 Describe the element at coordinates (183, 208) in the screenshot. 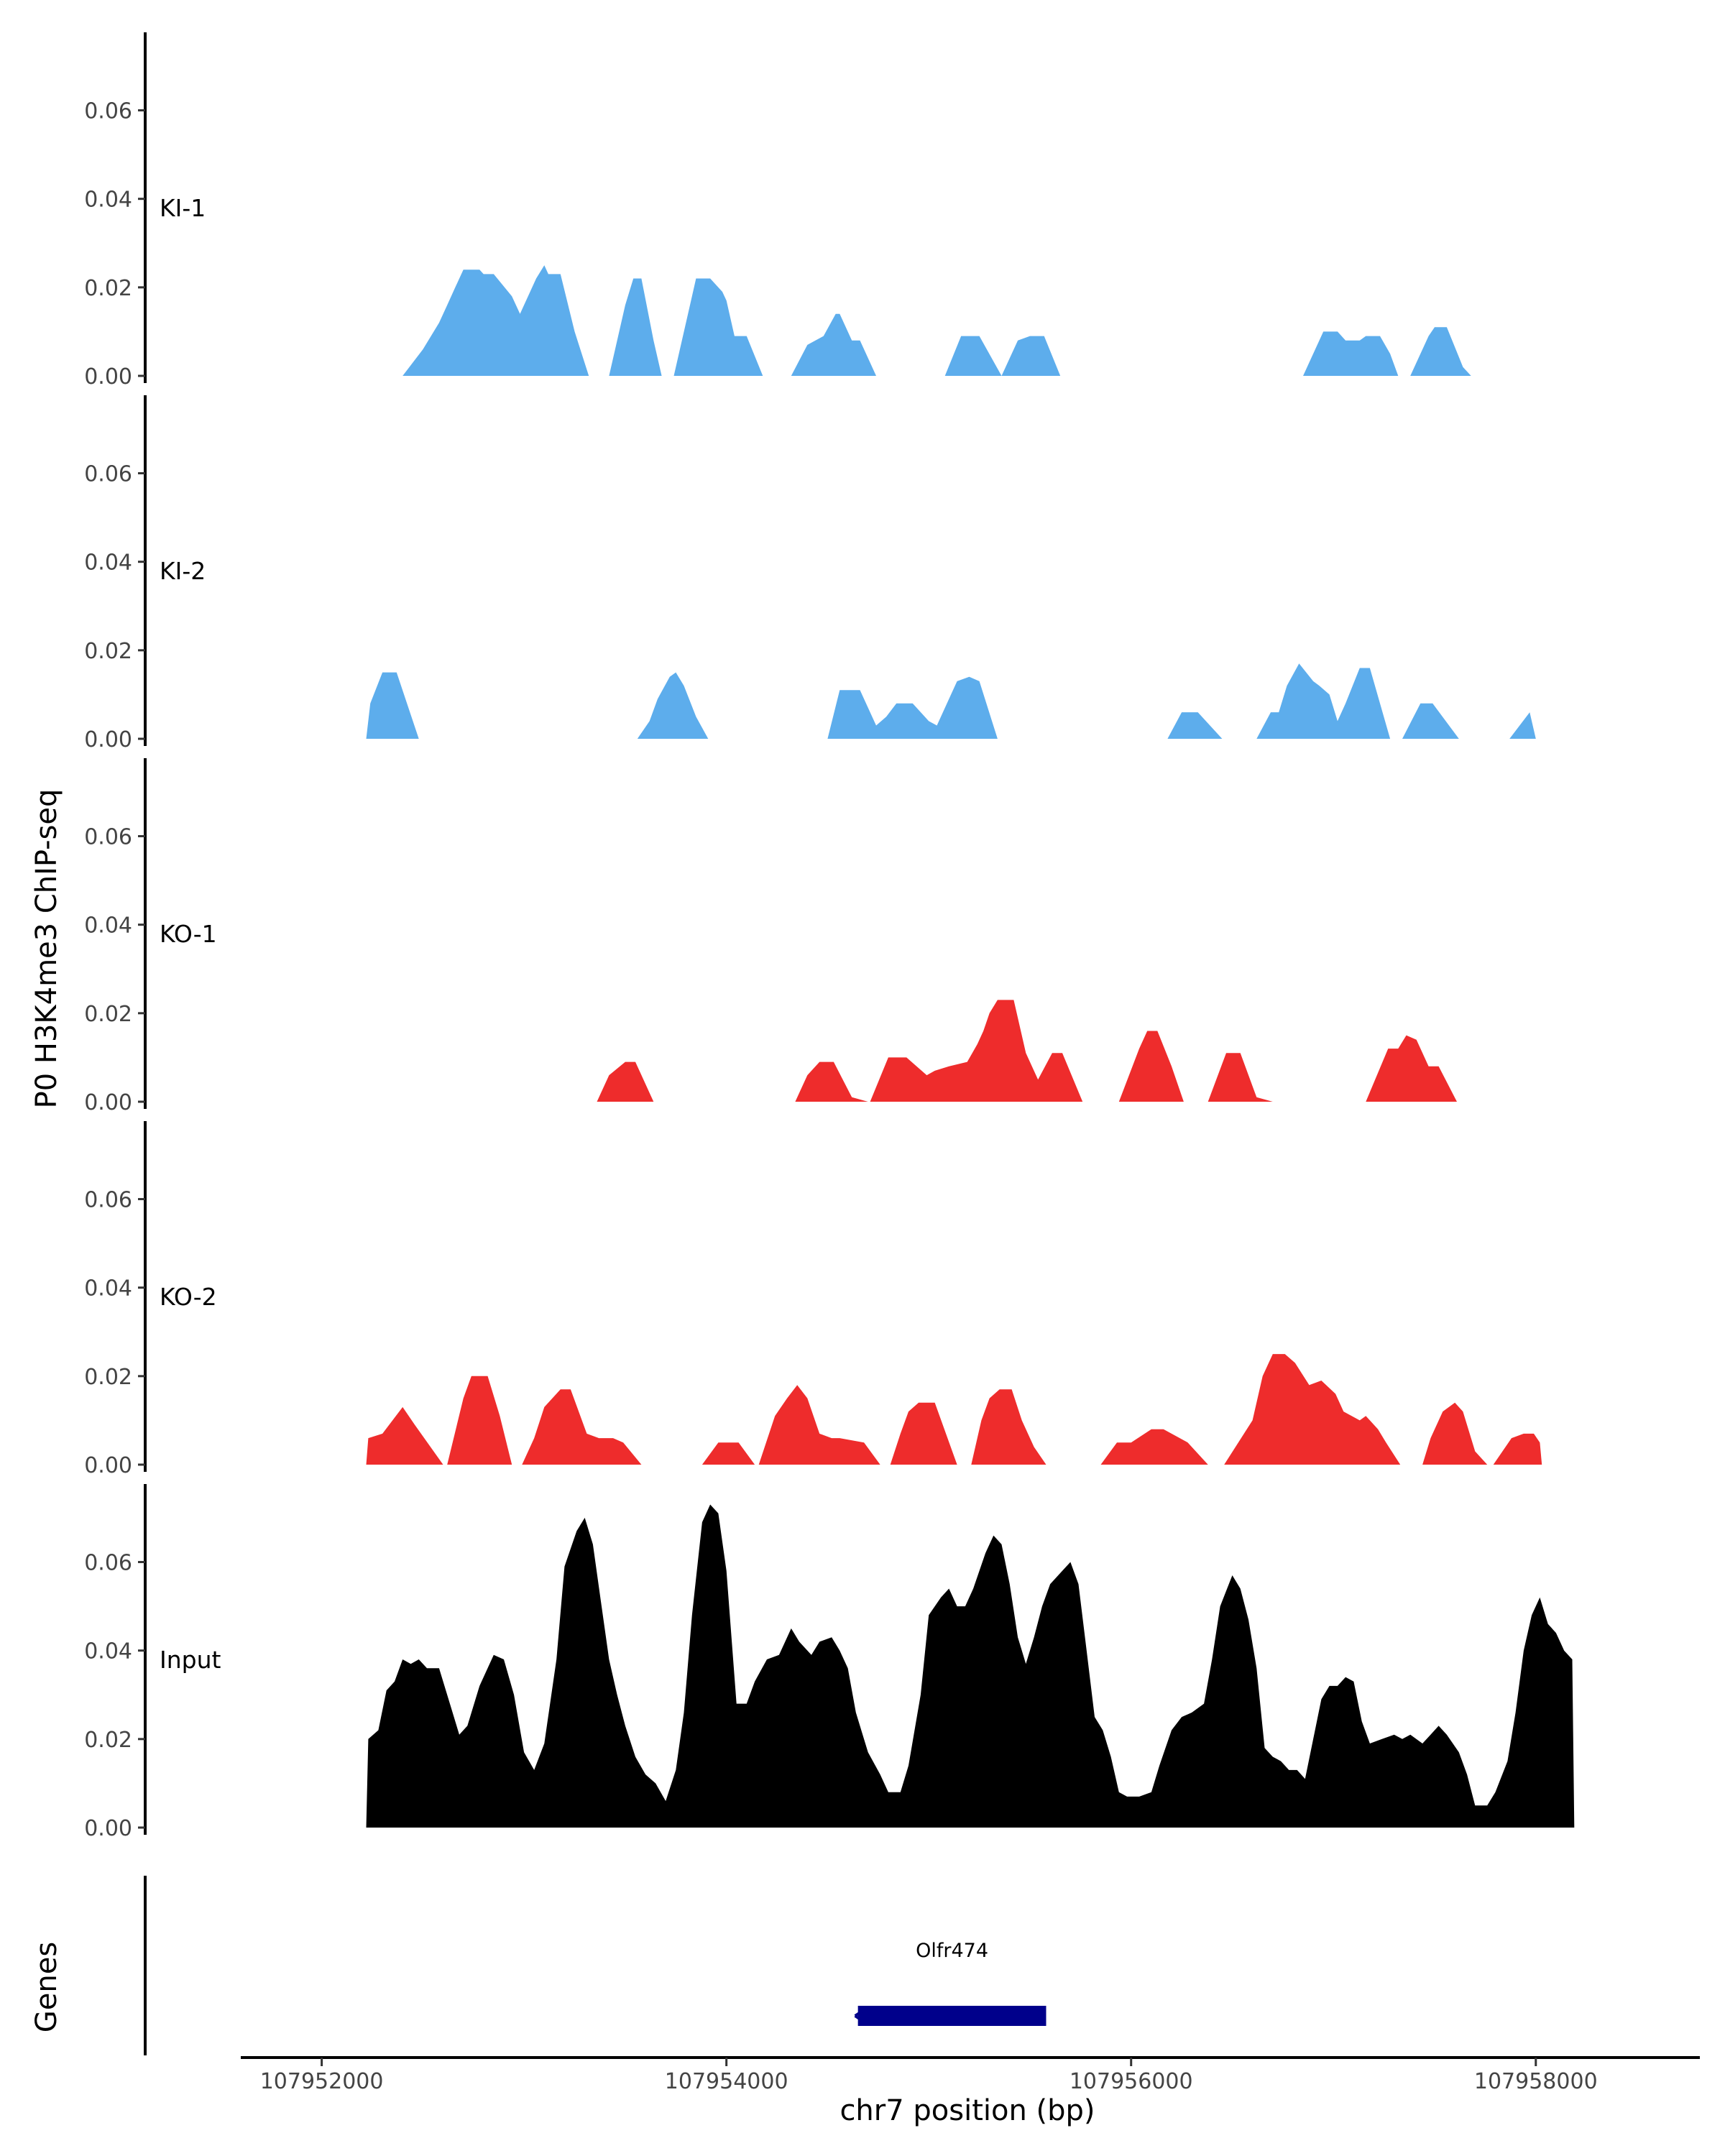

I see `track-label: KI-1` at that location.